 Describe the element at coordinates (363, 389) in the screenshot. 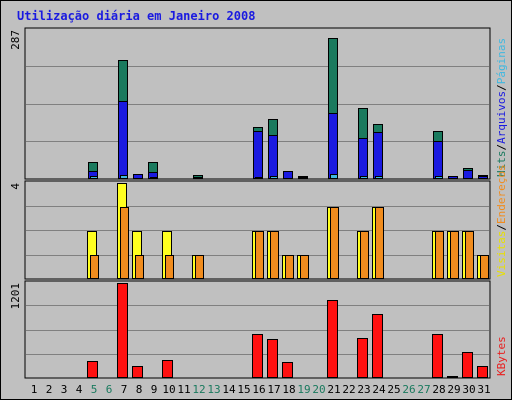

I see `x-tick-label-day-23: 23` at that location.